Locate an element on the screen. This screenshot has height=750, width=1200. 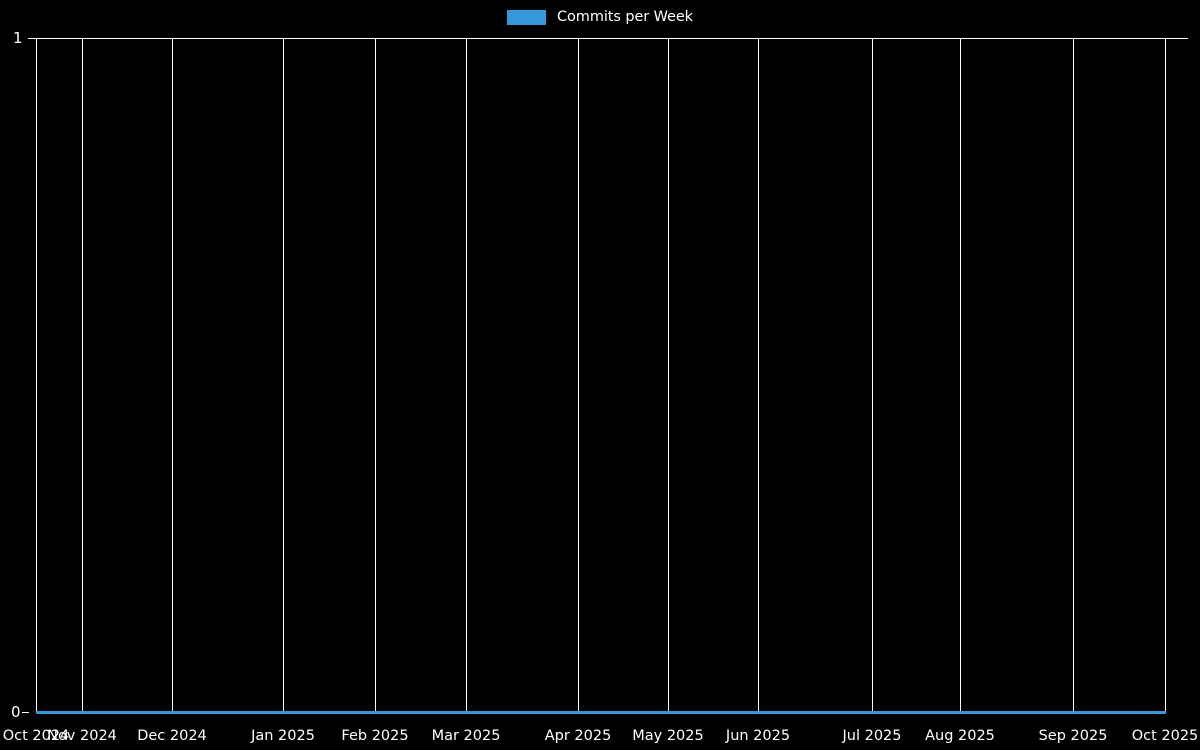
x-axis-tick-label: Feb 2025 is located at coordinates (375, 736).